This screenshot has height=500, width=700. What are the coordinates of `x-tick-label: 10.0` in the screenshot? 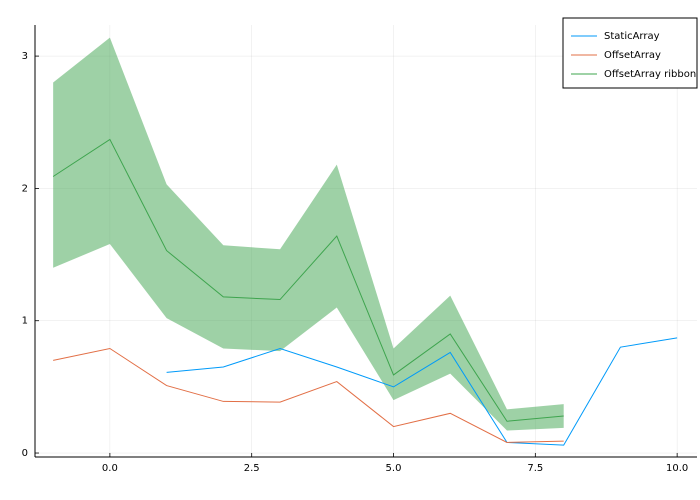 It's located at (677, 468).